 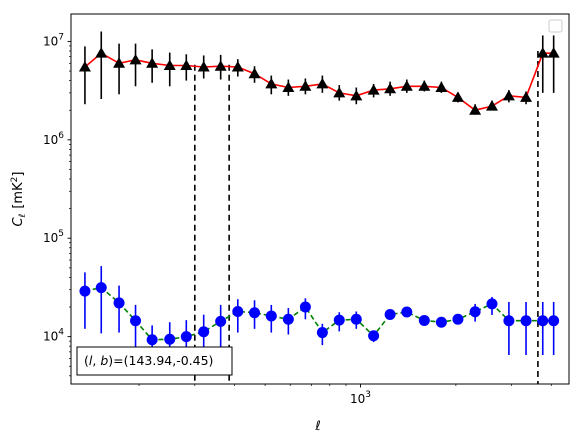 What do you see at coordinates (53, 237) in the screenshot?
I see `y-tick-label: 10⁵` at bounding box center [53, 237].